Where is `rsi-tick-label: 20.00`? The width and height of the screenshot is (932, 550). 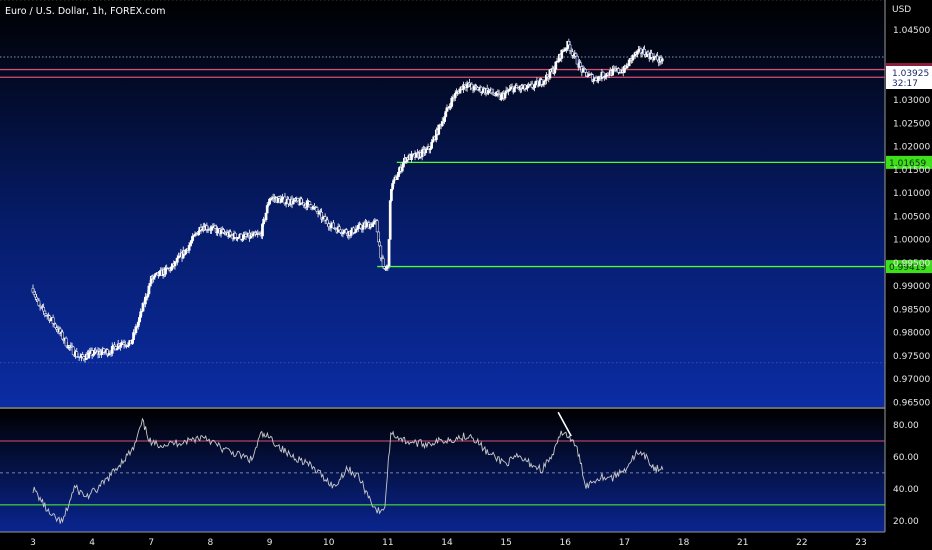
rsi-tick-label: 20.00 is located at coordinates (906, 522).